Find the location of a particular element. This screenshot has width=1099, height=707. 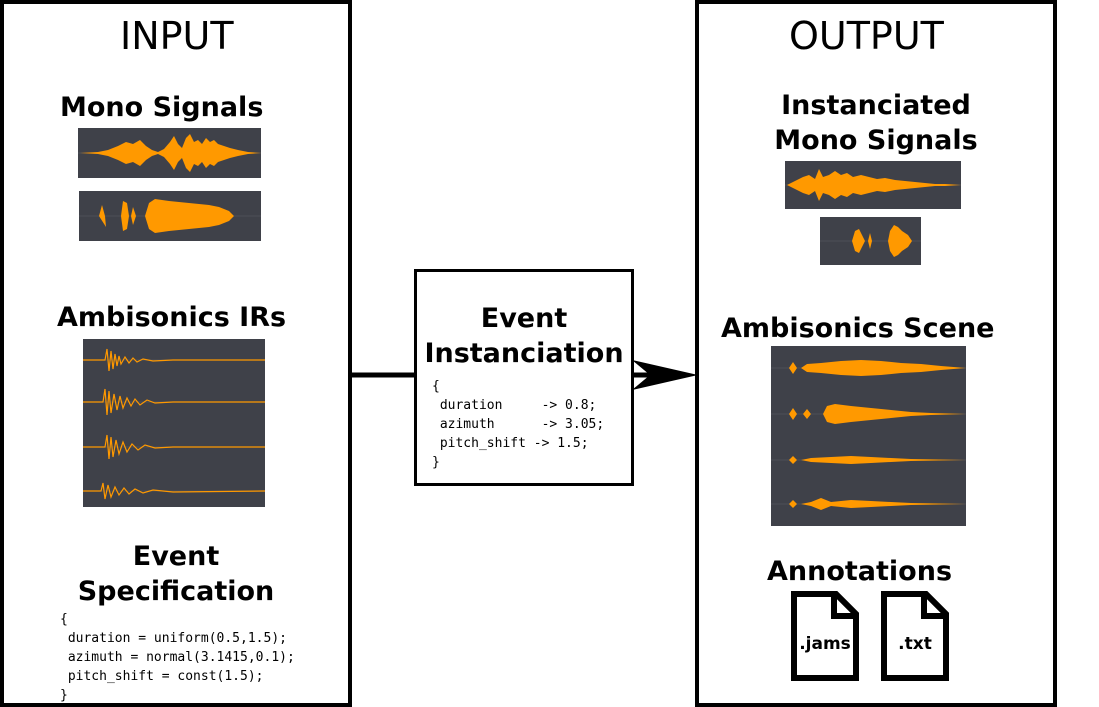

code-line: azimuth = normal(3.1415,0.1); is located at coordinates (177, 657).